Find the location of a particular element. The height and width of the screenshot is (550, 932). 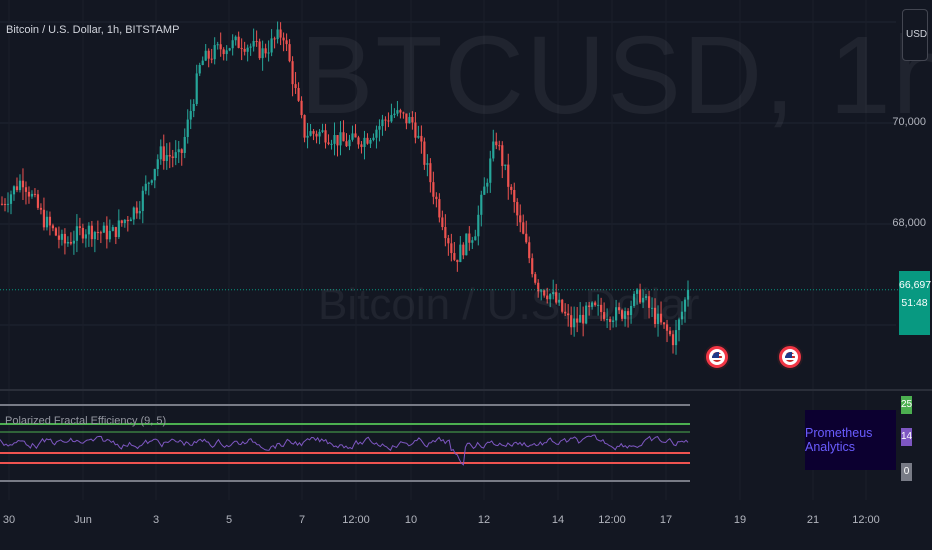

last-price-tag: 66,697 51:48 is located at coordinates (915, 303).